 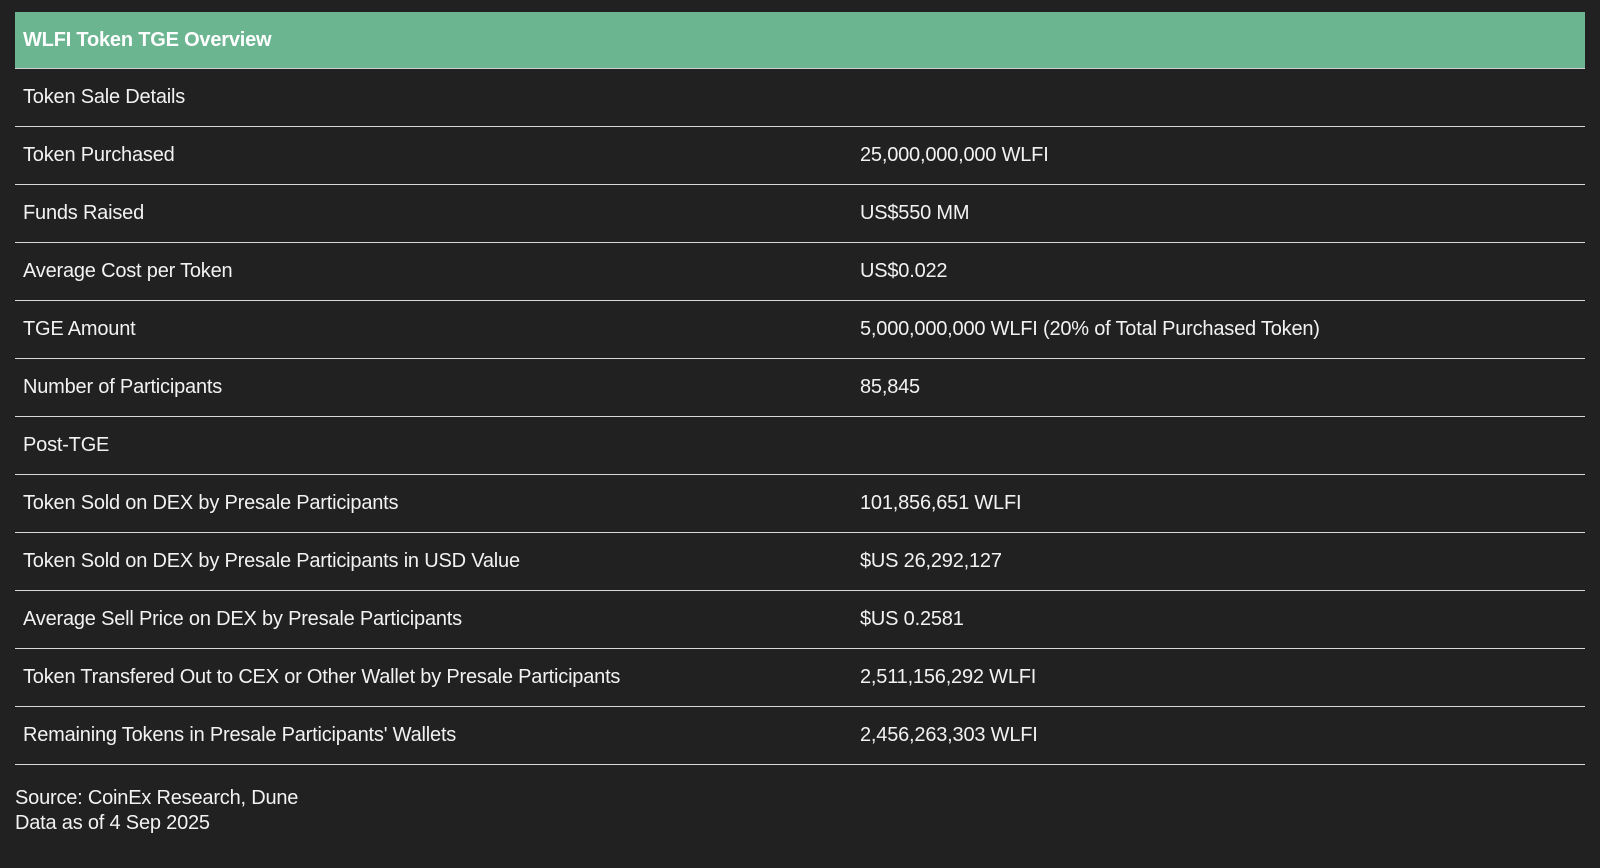 What do you see at coordinates (99, 155) in the screenshot?
I see `row-label: Token Purchased` at bounding box center [99, 155].